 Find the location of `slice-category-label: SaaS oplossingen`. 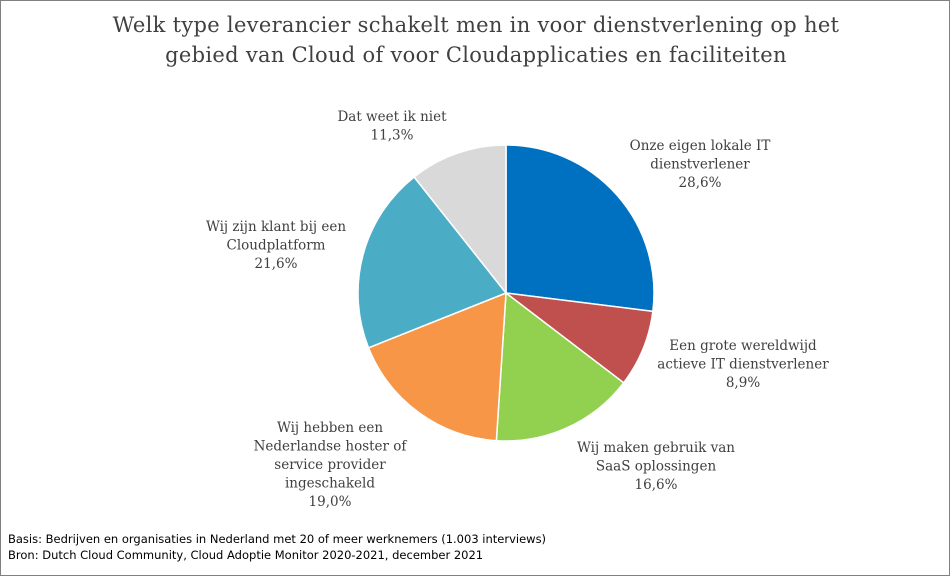

slice-category-label: SaaS oplossingen is located at coordinates (656, 467).